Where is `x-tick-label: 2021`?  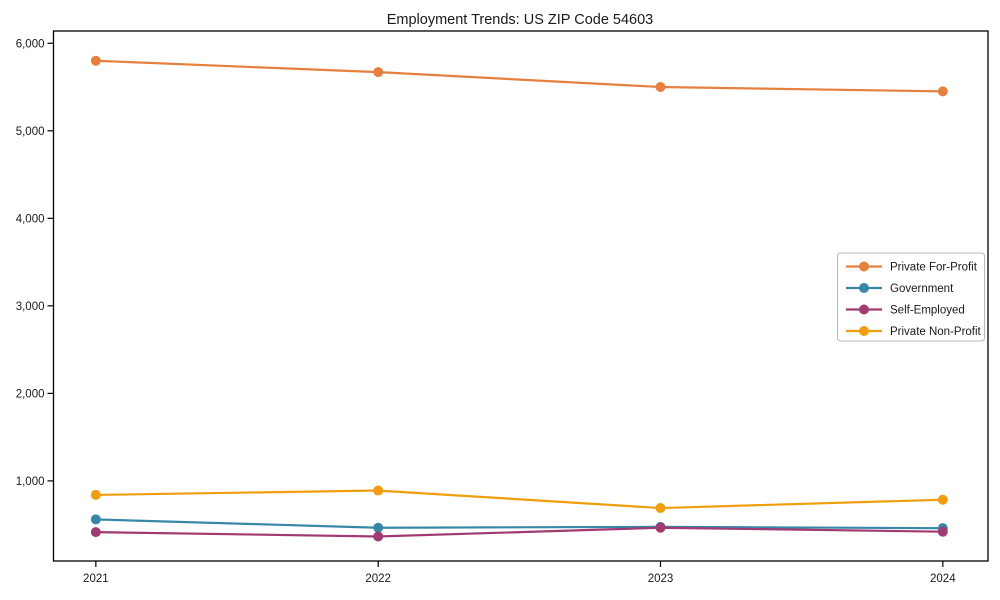
x-tick-label: 2021 is located at coordinates (96, 579).